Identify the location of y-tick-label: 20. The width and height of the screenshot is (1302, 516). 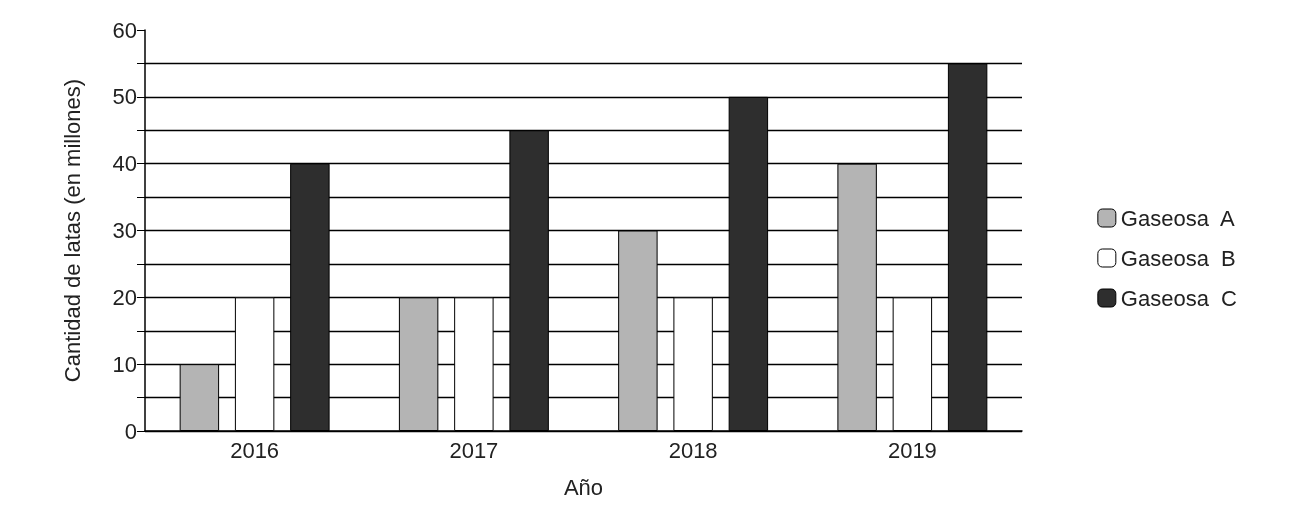
(124, 297).